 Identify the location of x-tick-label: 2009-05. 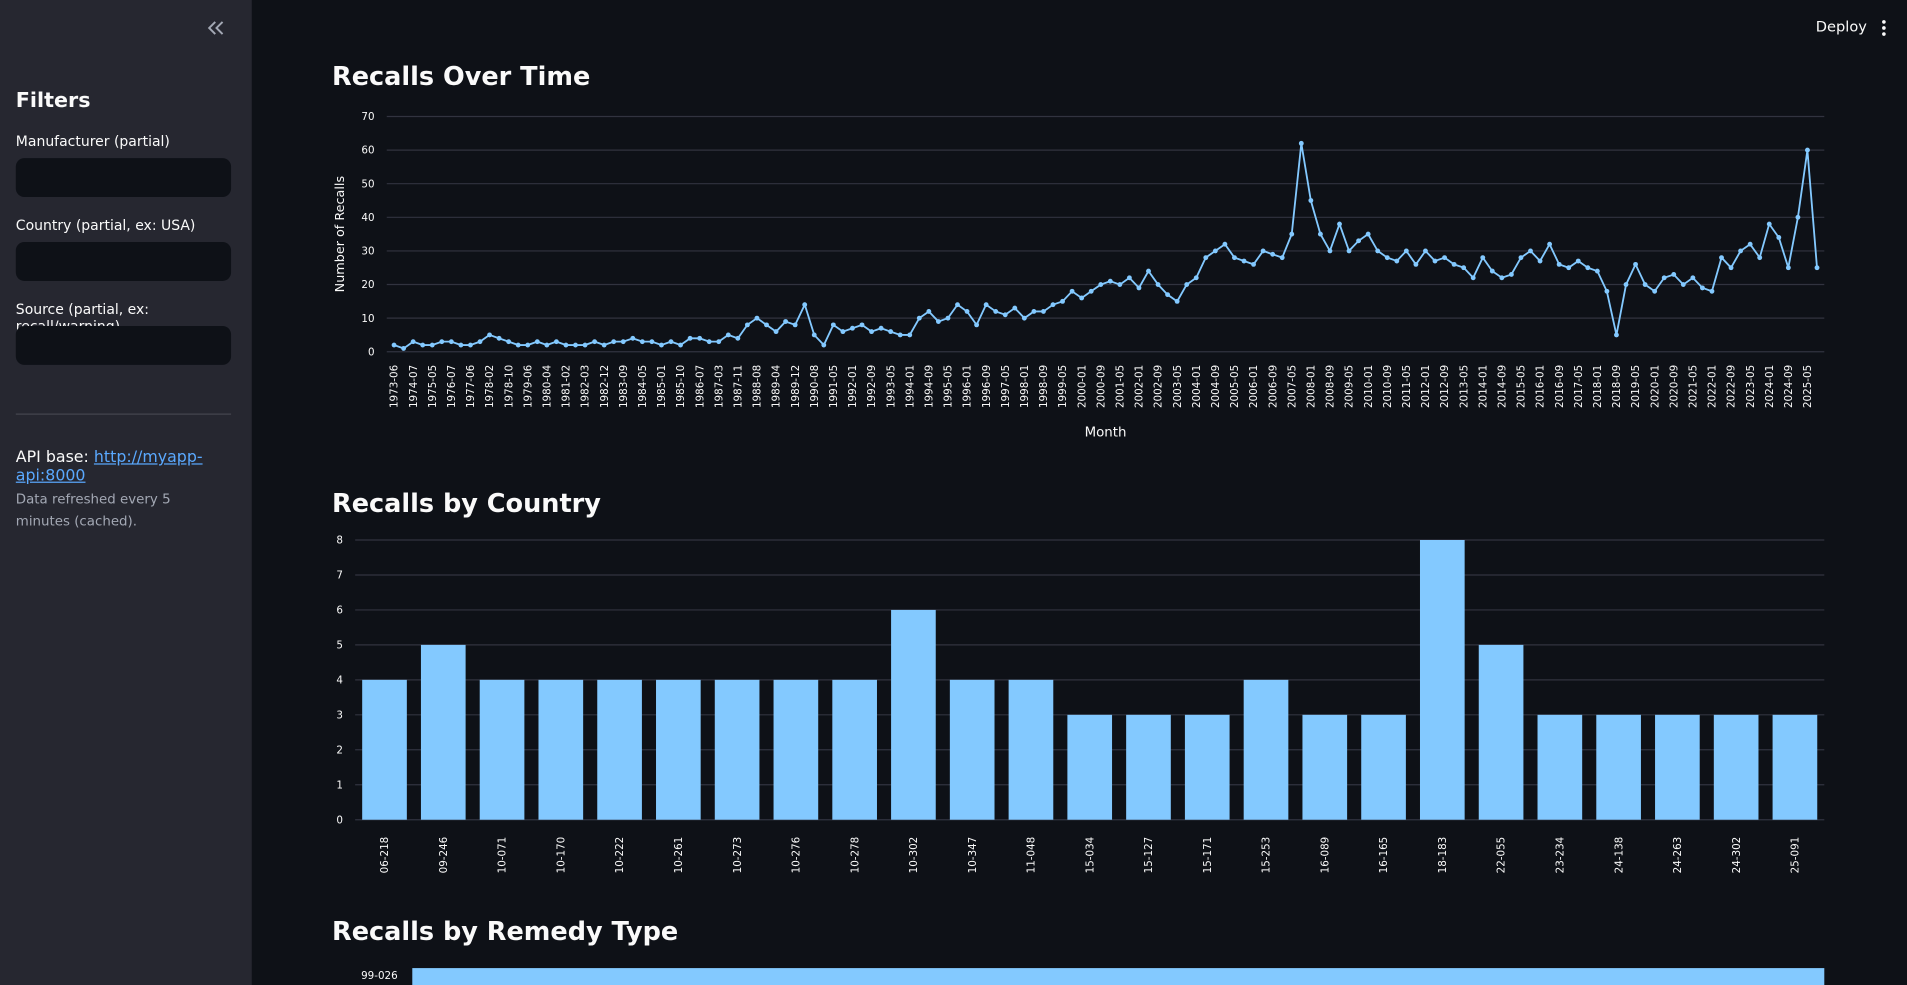
(1350, 386).